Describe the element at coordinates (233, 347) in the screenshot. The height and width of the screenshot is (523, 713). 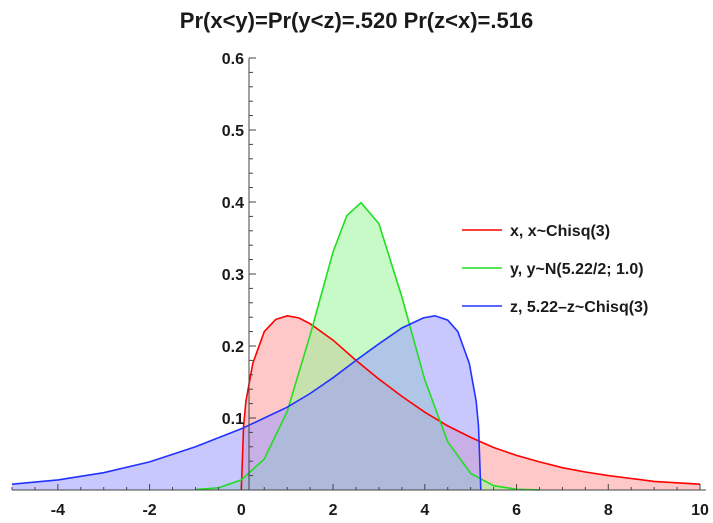
I see `y-tick-label: 0.2` at that location.